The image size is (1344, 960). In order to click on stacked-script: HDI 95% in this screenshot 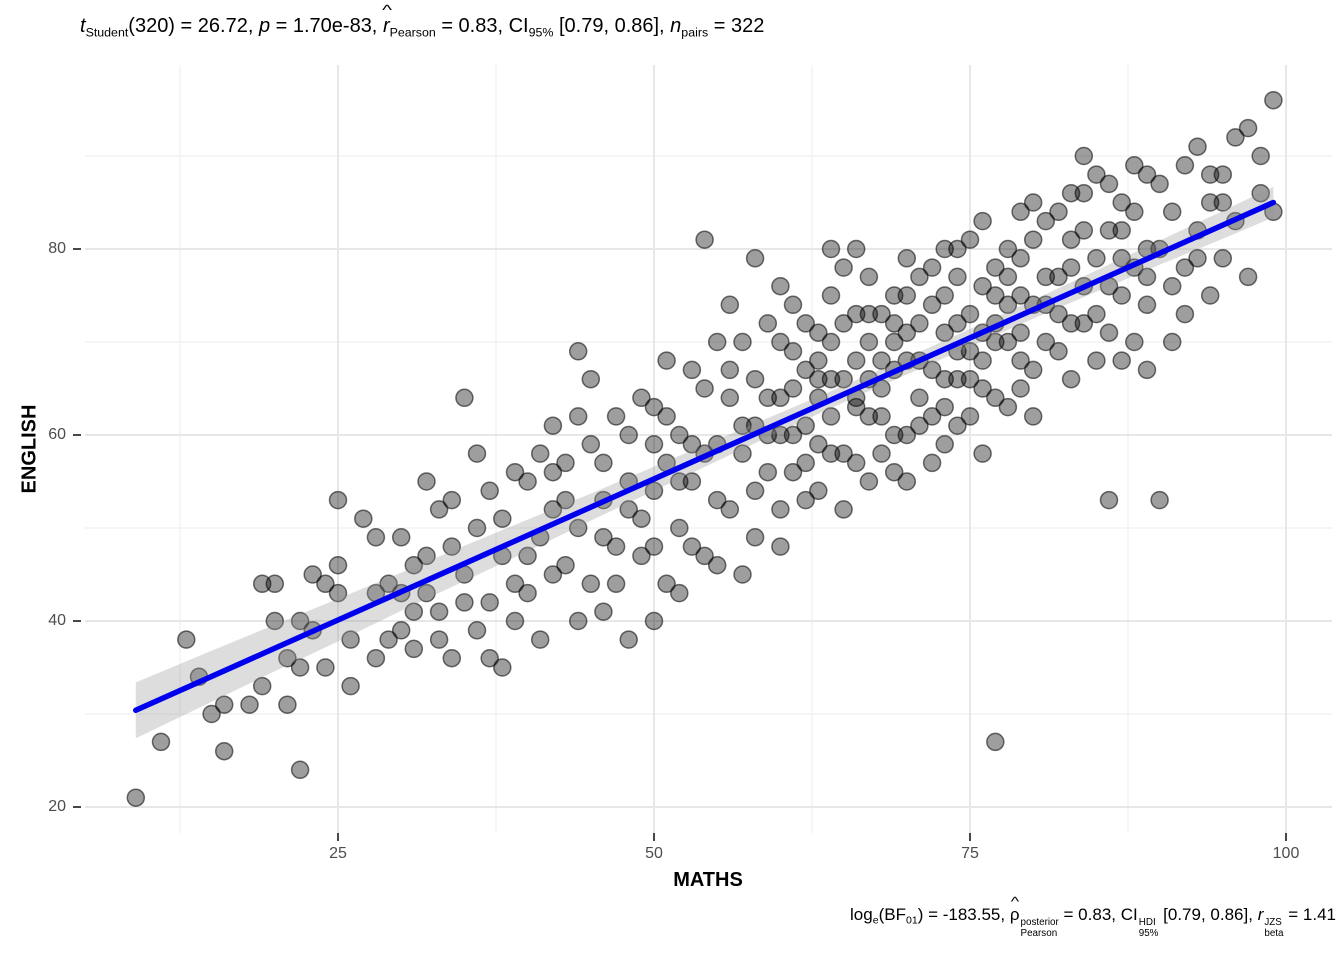, I will do `click(1148, 928)`.